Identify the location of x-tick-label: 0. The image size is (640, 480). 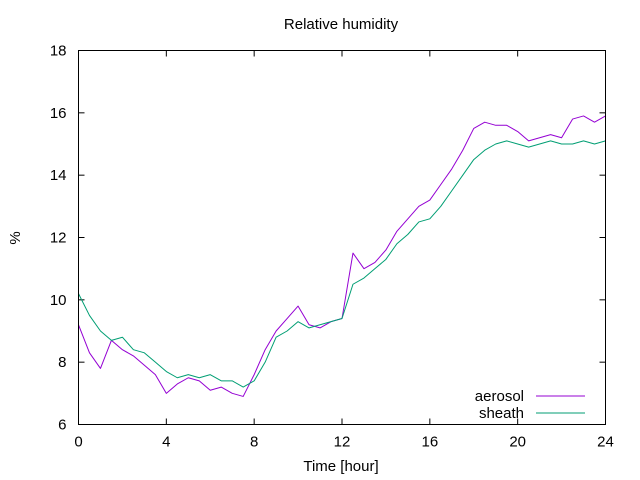
(78, 442).